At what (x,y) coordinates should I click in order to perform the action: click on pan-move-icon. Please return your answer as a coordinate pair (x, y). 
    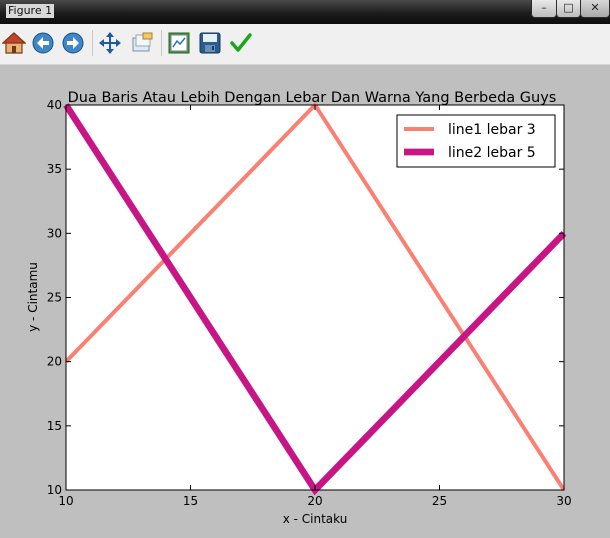
    Looking at the image, I should click on (110, 43).